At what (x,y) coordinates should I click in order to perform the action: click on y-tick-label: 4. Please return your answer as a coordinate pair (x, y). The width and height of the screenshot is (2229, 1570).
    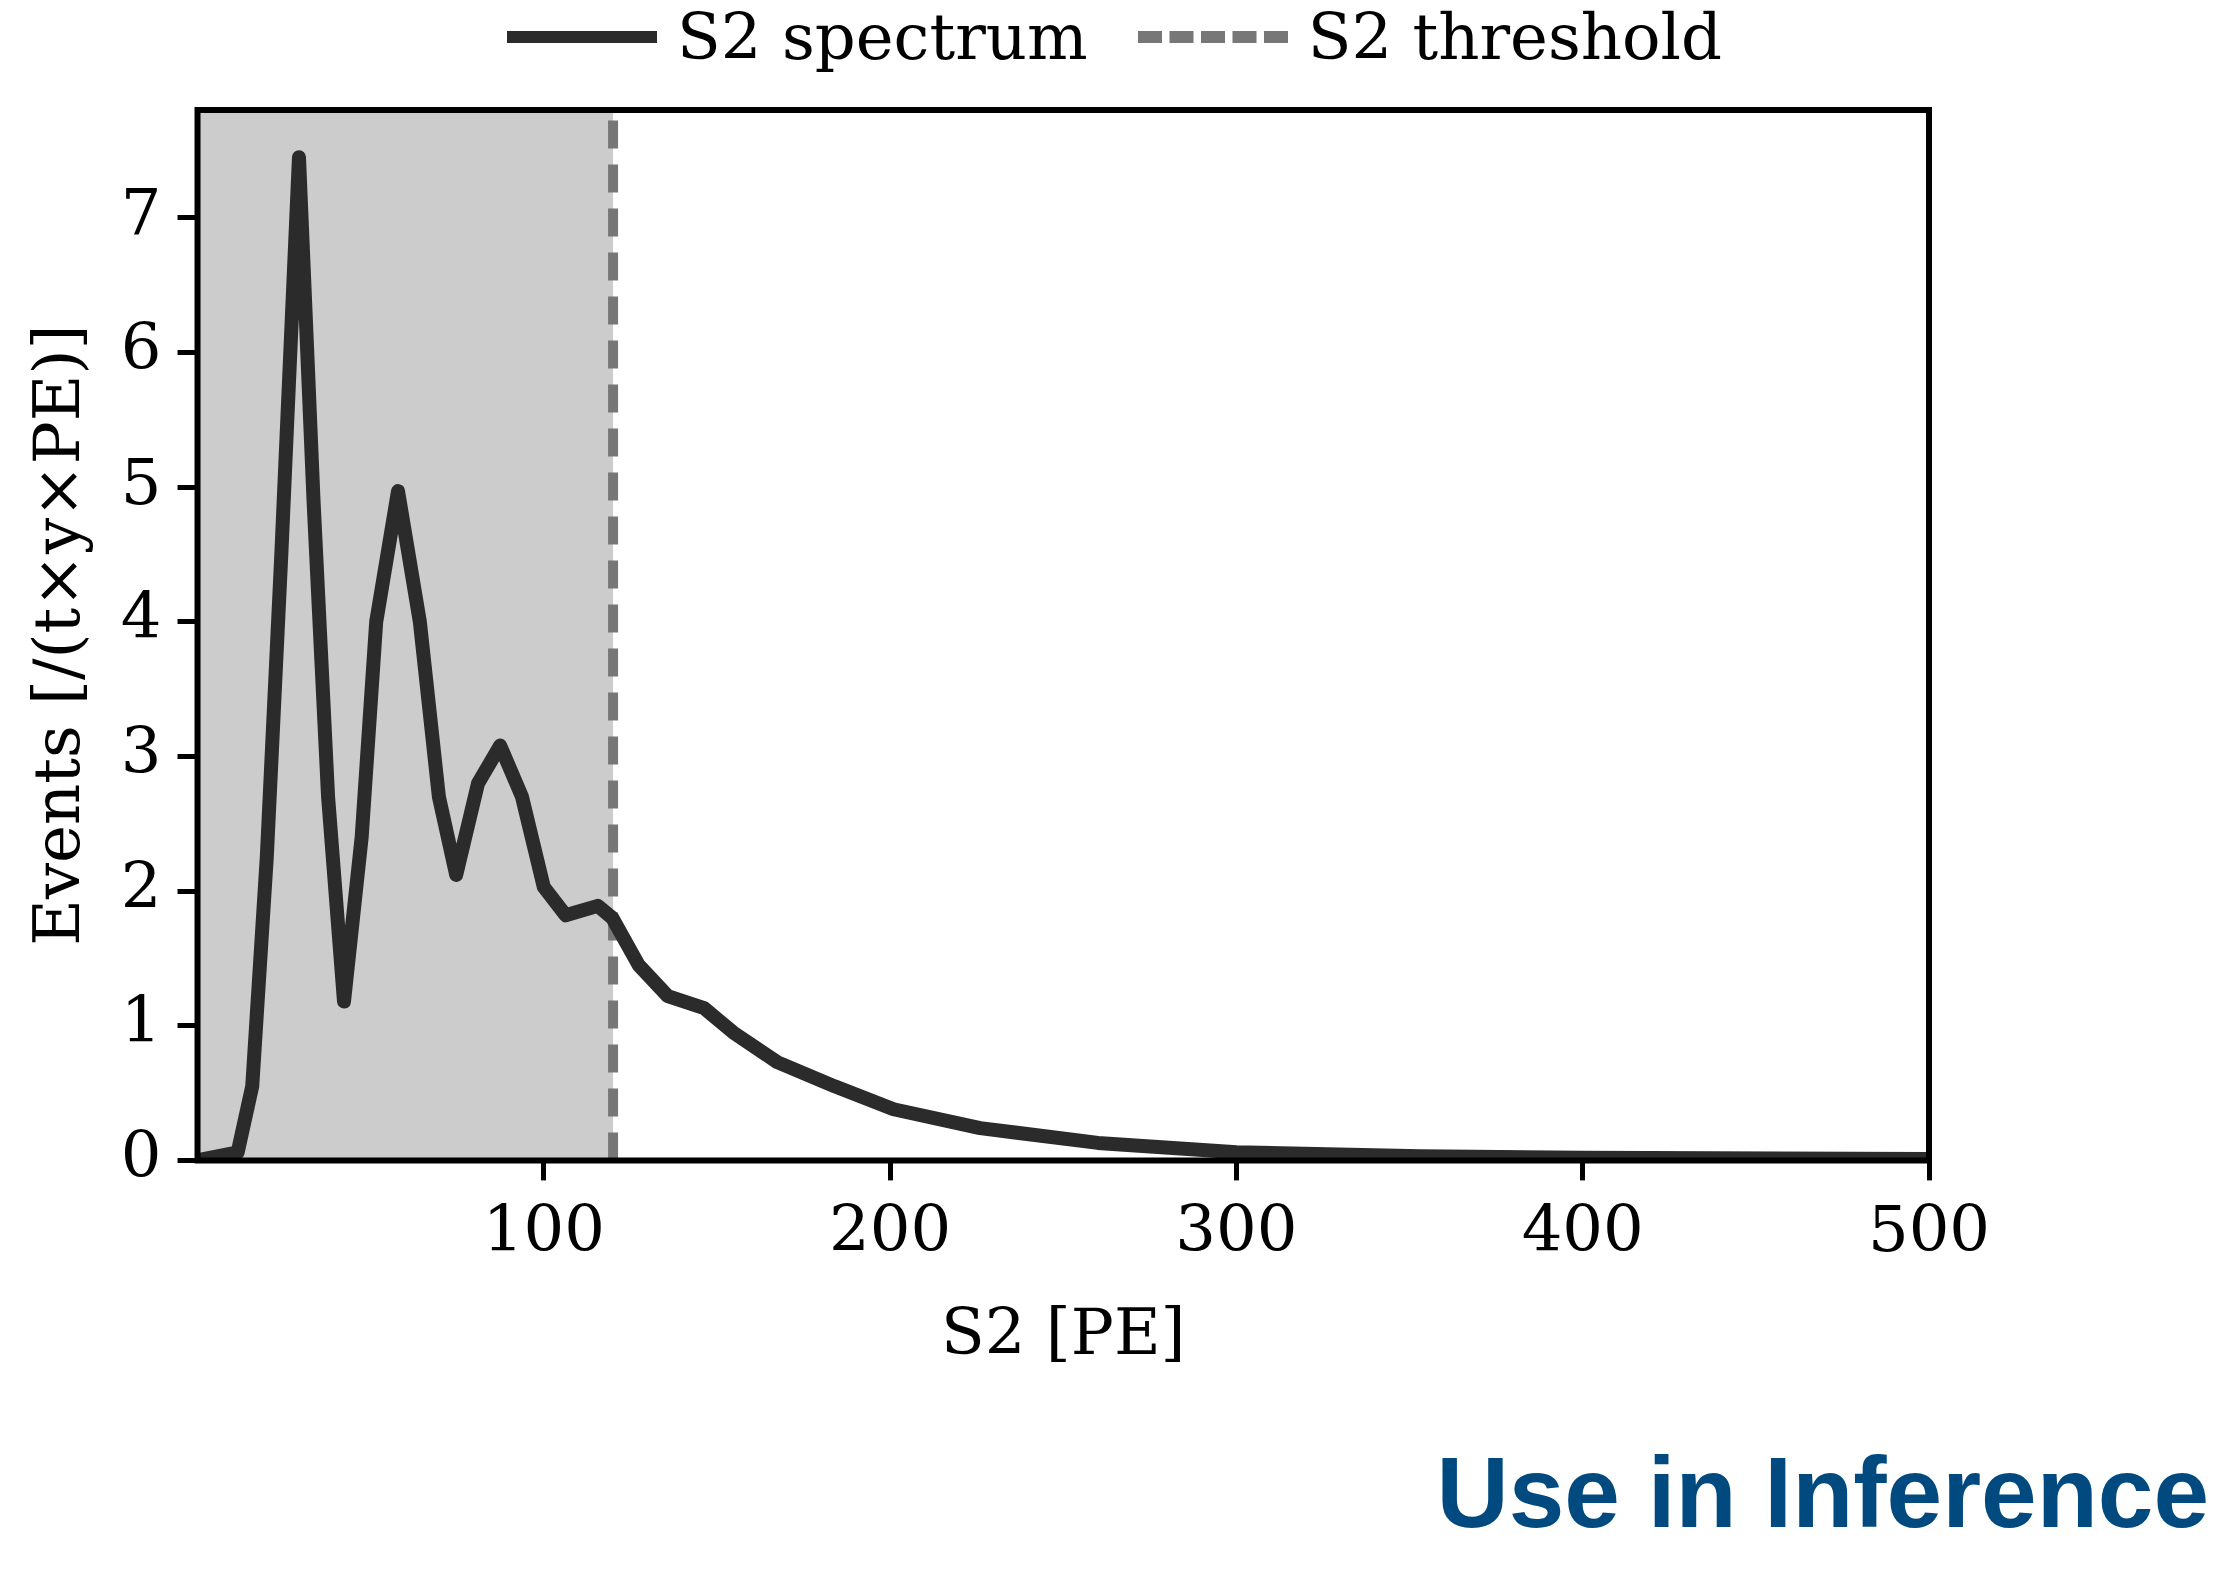
    Looking at the image, I should click on (141, 616).